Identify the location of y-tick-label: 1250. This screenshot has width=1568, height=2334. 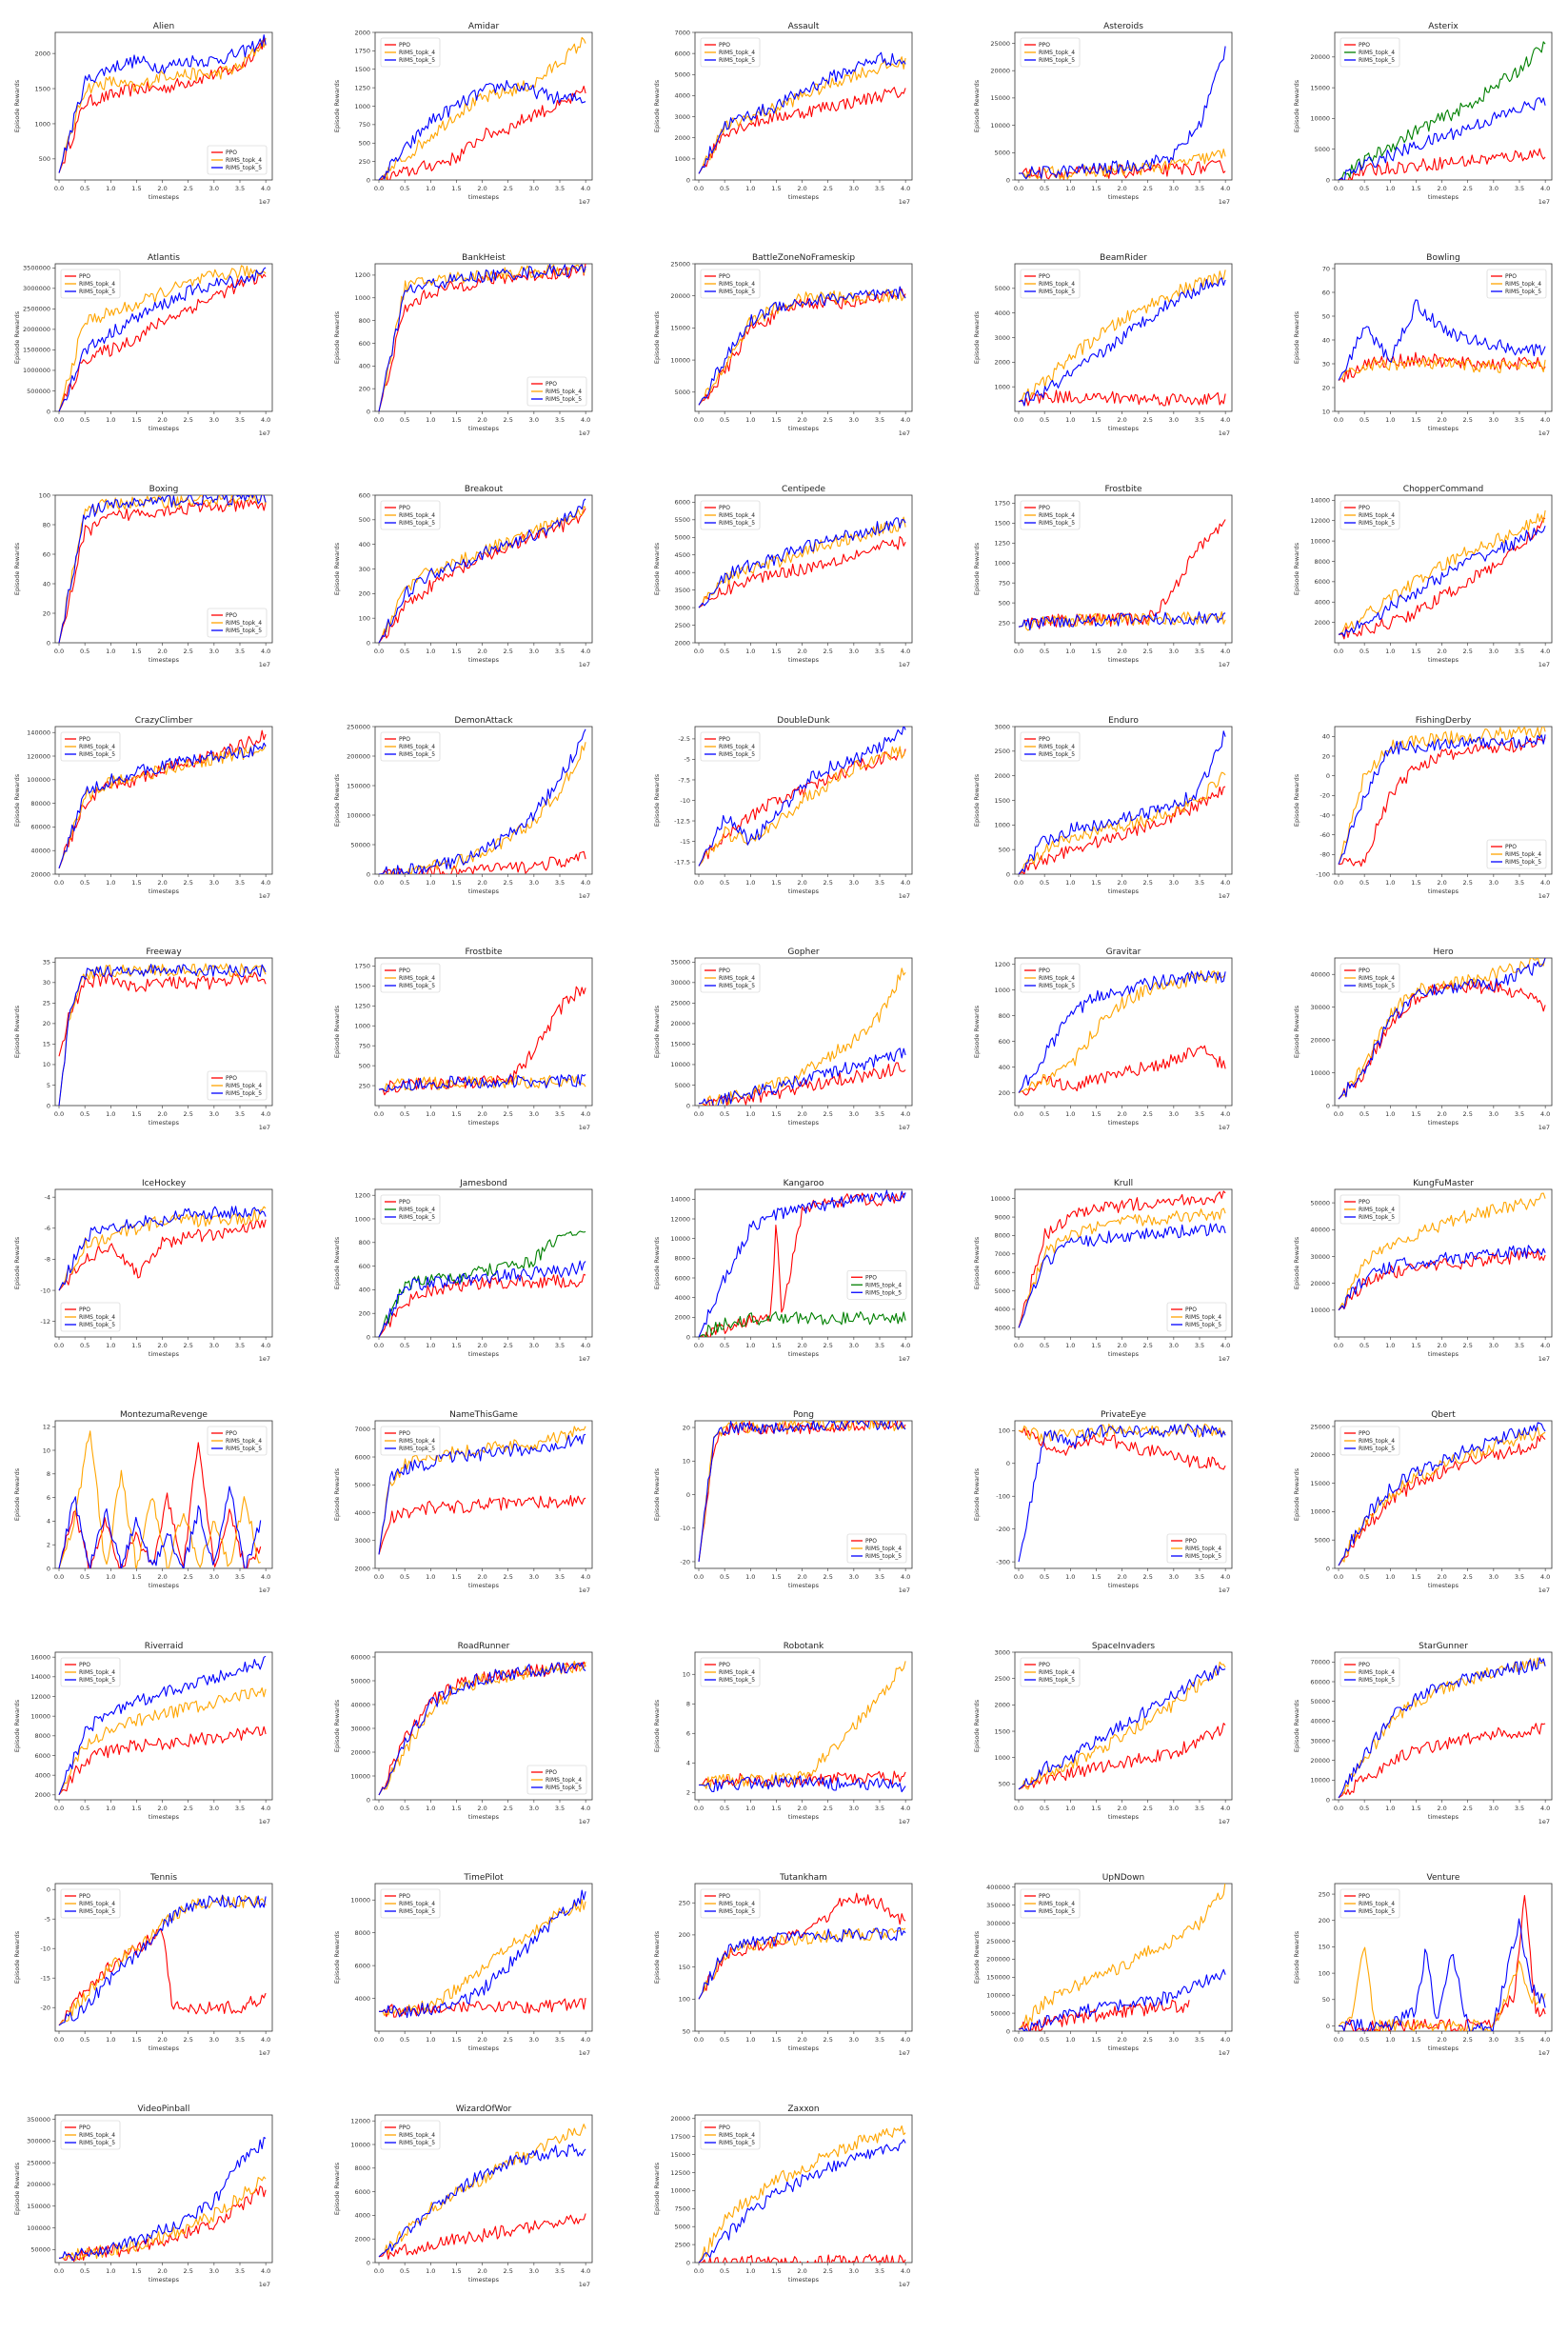
(1002, 544).